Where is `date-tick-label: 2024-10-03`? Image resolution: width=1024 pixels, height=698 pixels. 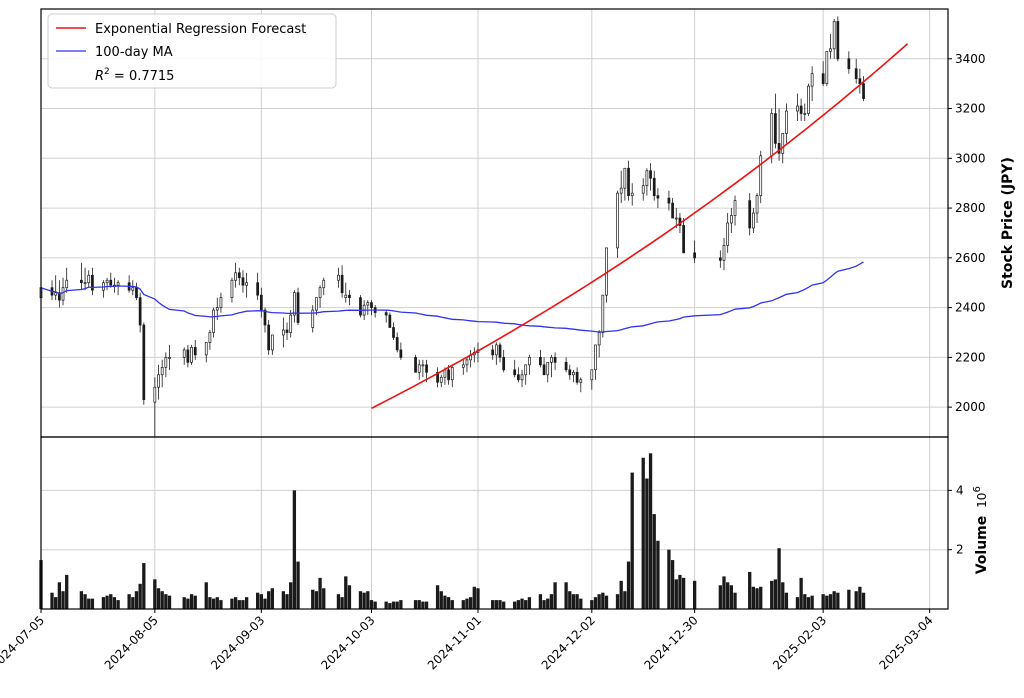 date-tick-label: 2024-10-03 is located at coordinates (347, 642).